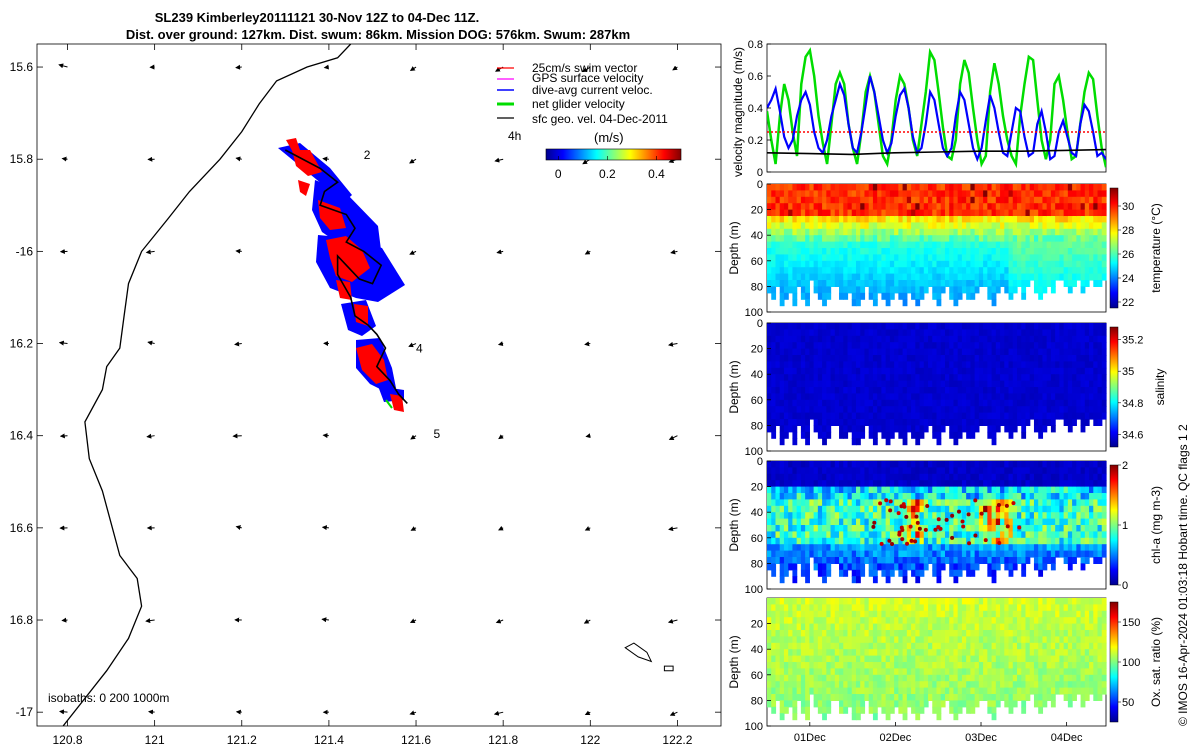  I want to click on legend-gps-velocity: GPS surface velocity, so click(570, 78).